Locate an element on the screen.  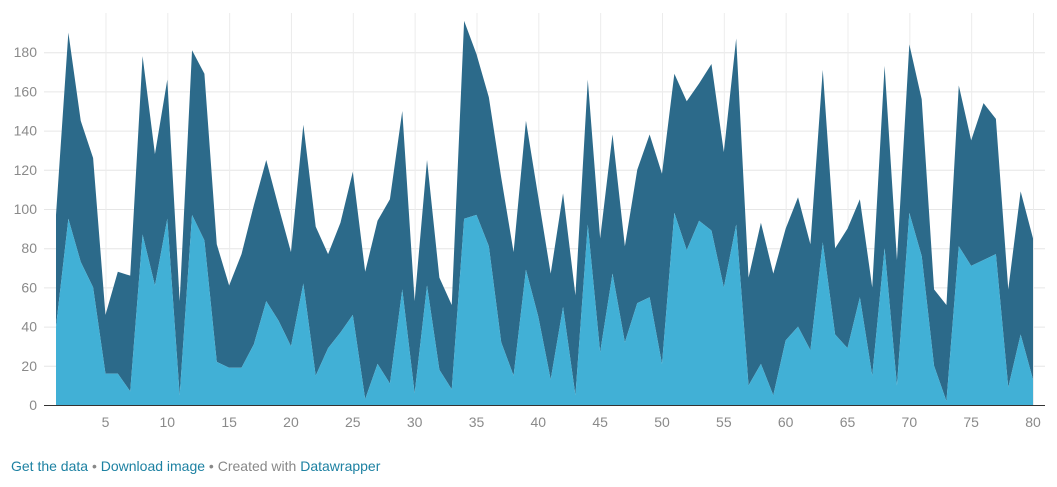
y-tick-label: 40 is located at coordinates (29, 327).